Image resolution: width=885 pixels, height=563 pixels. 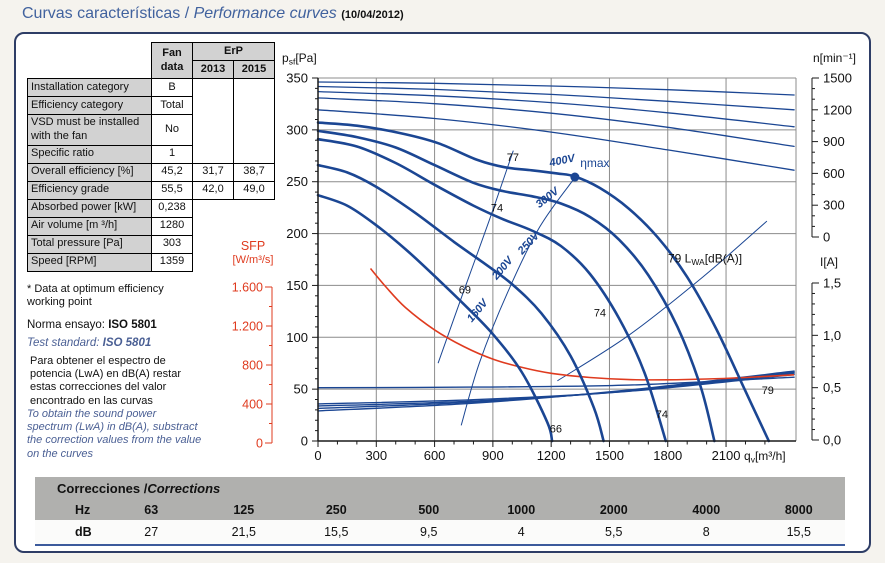 I want to click on fan-table-cell: 45,2, so click(x=172, y=172).